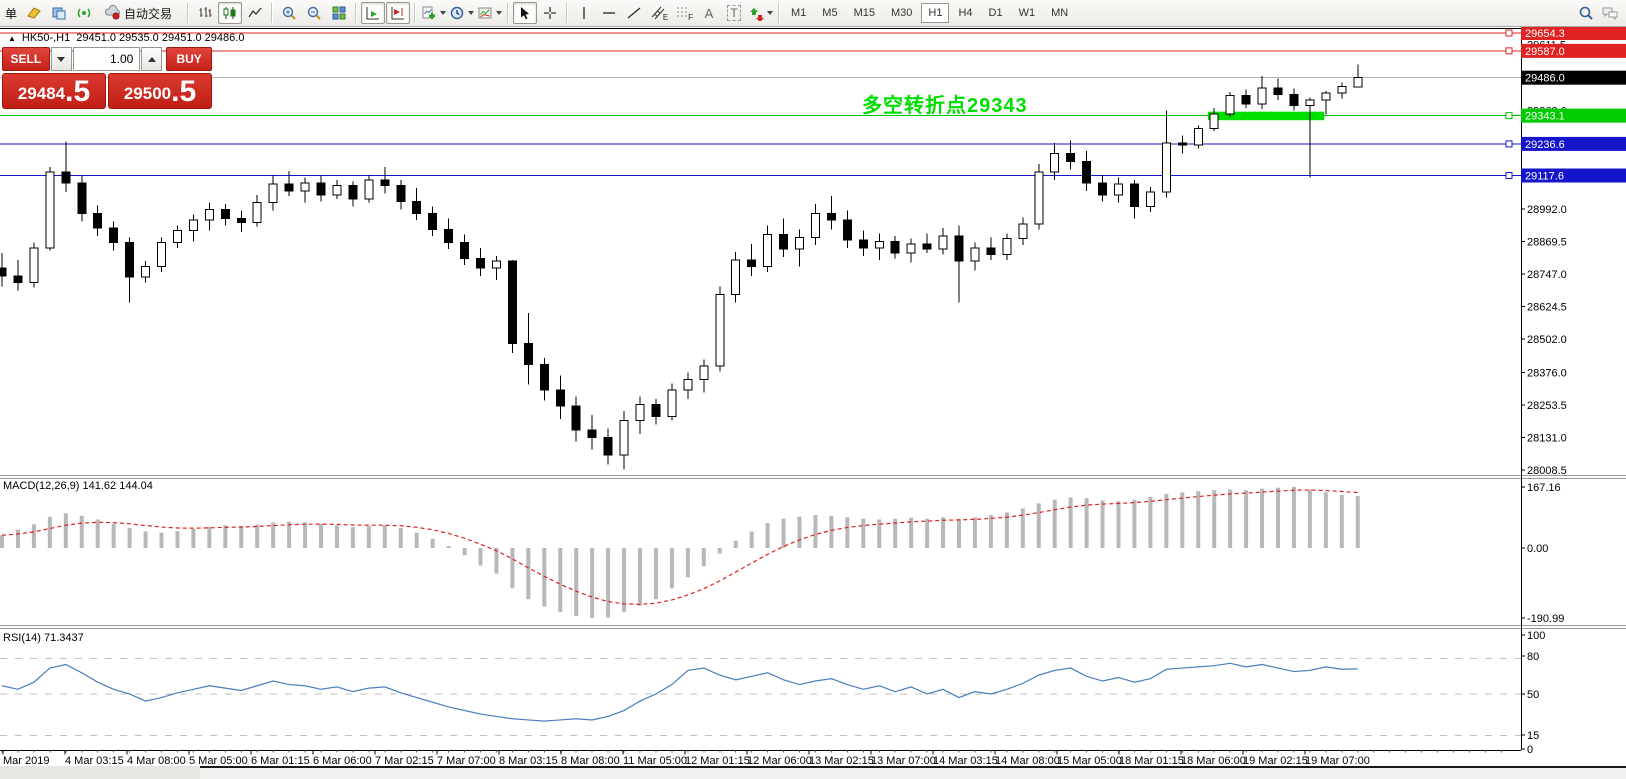  What do you see at coordinates (59, 13) in the screenshot?
I see `data-window-button` at bounding box center [59, 13].